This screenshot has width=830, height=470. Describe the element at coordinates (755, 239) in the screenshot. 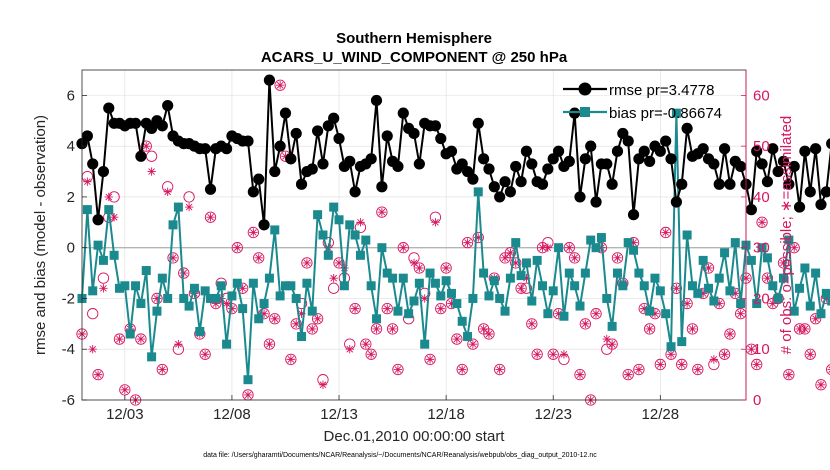

I see `y-right-axis-ticks: 0 10 20 30 40 50 60` at that location.